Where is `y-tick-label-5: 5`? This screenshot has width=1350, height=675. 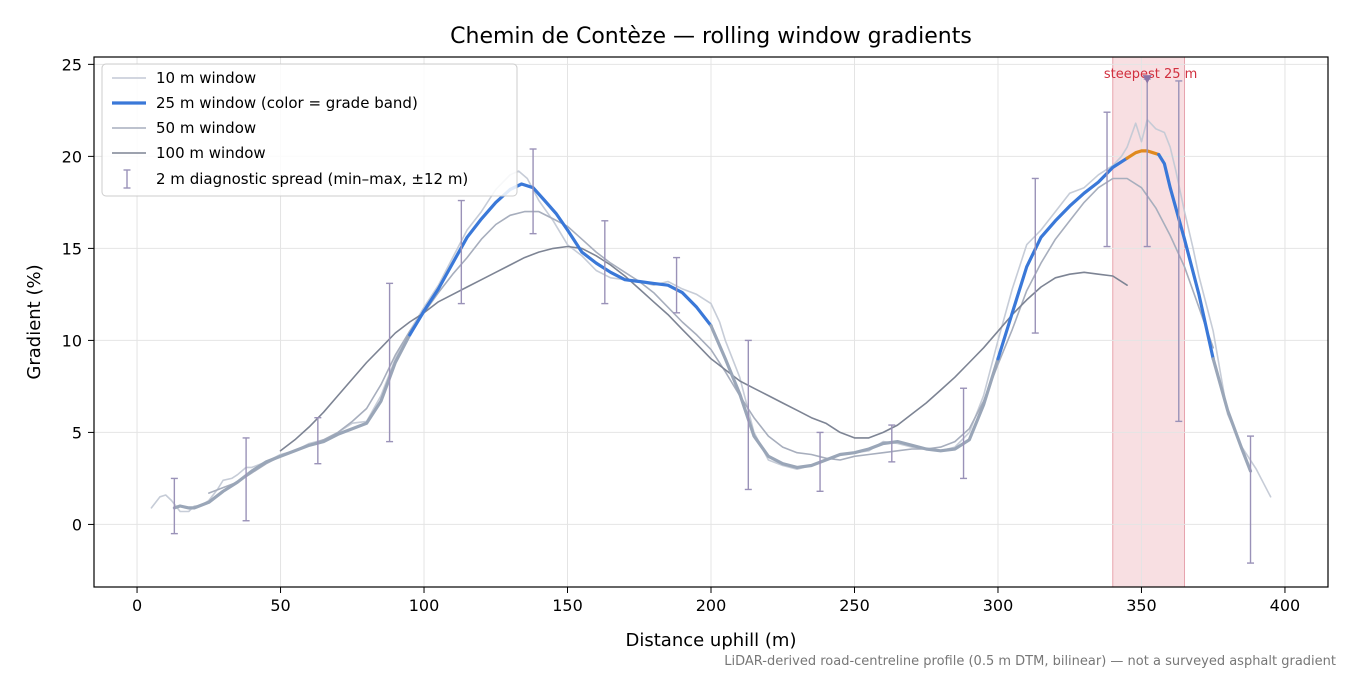
y-tick-label-5: 5 is located at coordinates (77, 432).